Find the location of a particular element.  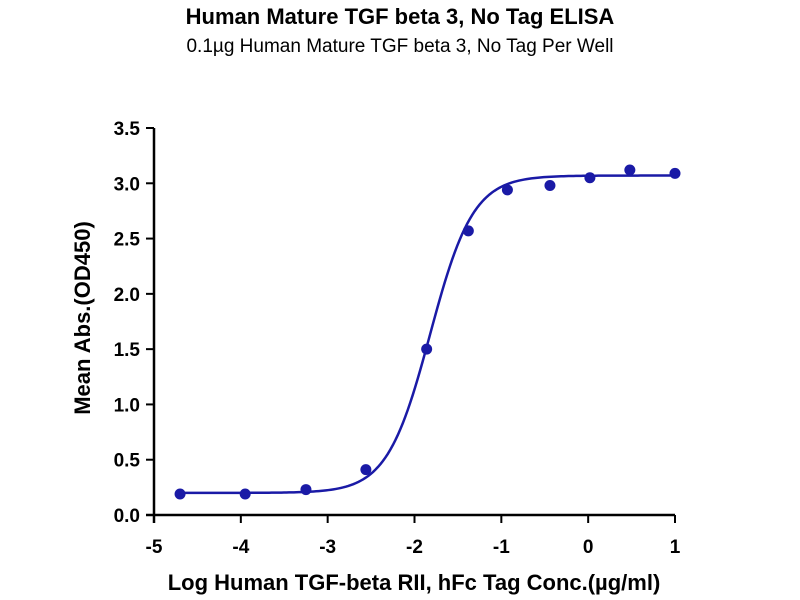

y-tick-label: 0.5 is located at coordinates (127, 461).